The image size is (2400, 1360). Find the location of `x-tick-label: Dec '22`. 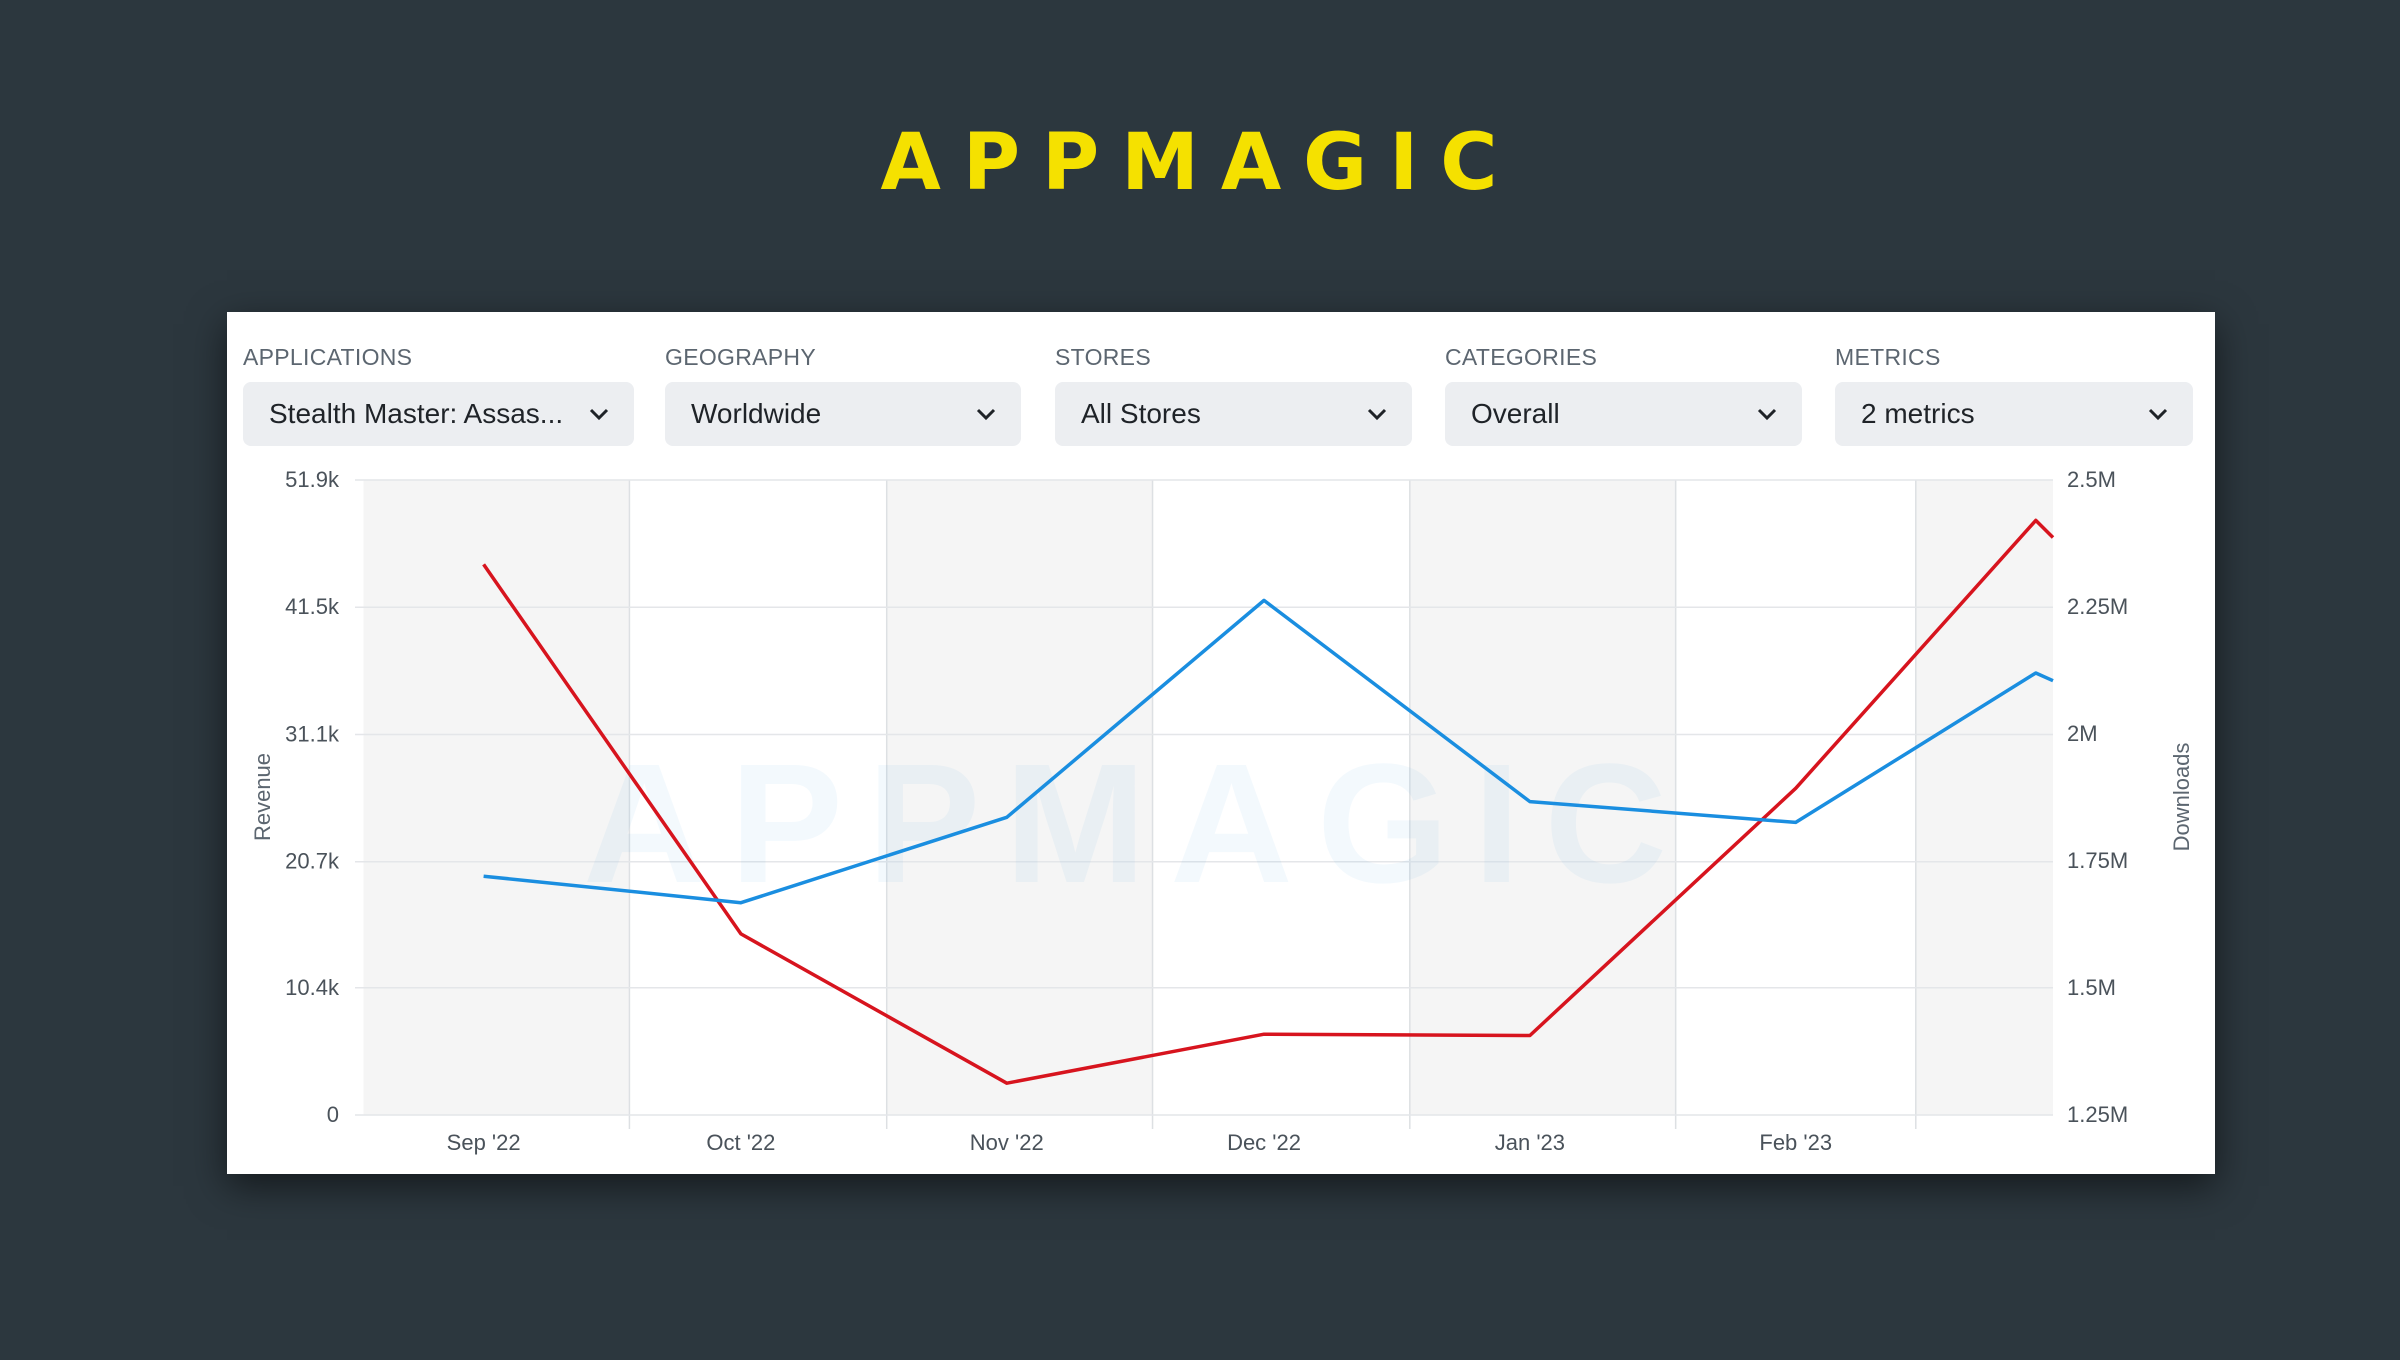

x-tick-label: Dec '22 is located at coordinates (1264, 1142).